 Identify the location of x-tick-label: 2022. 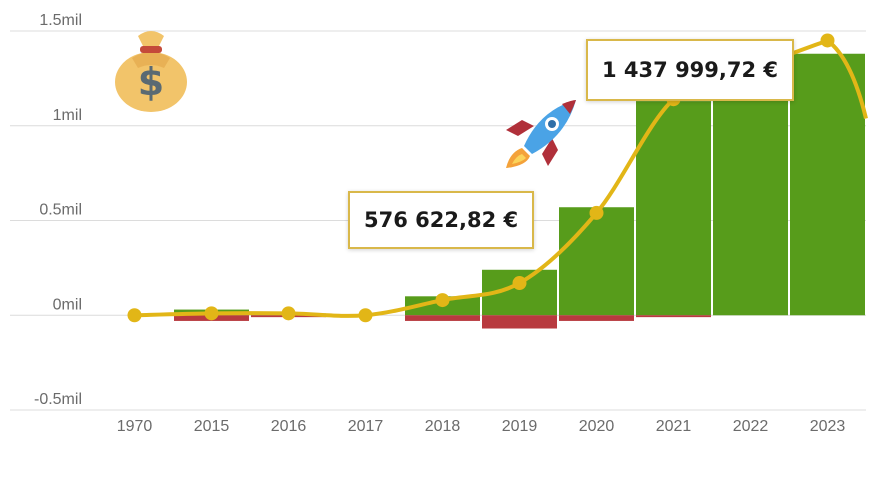
(751, 426).